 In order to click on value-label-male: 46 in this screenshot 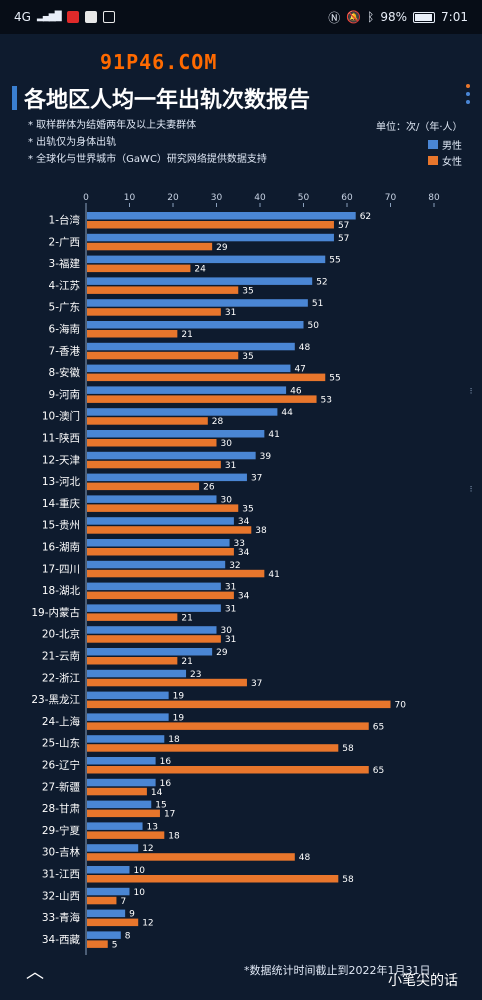, I will do `click(296, 391)`.